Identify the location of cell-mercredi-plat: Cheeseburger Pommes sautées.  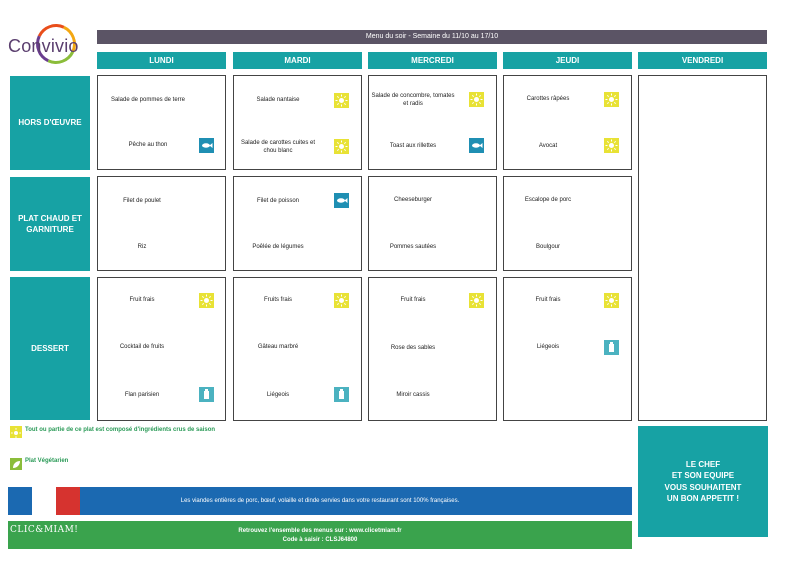
(432, 223).